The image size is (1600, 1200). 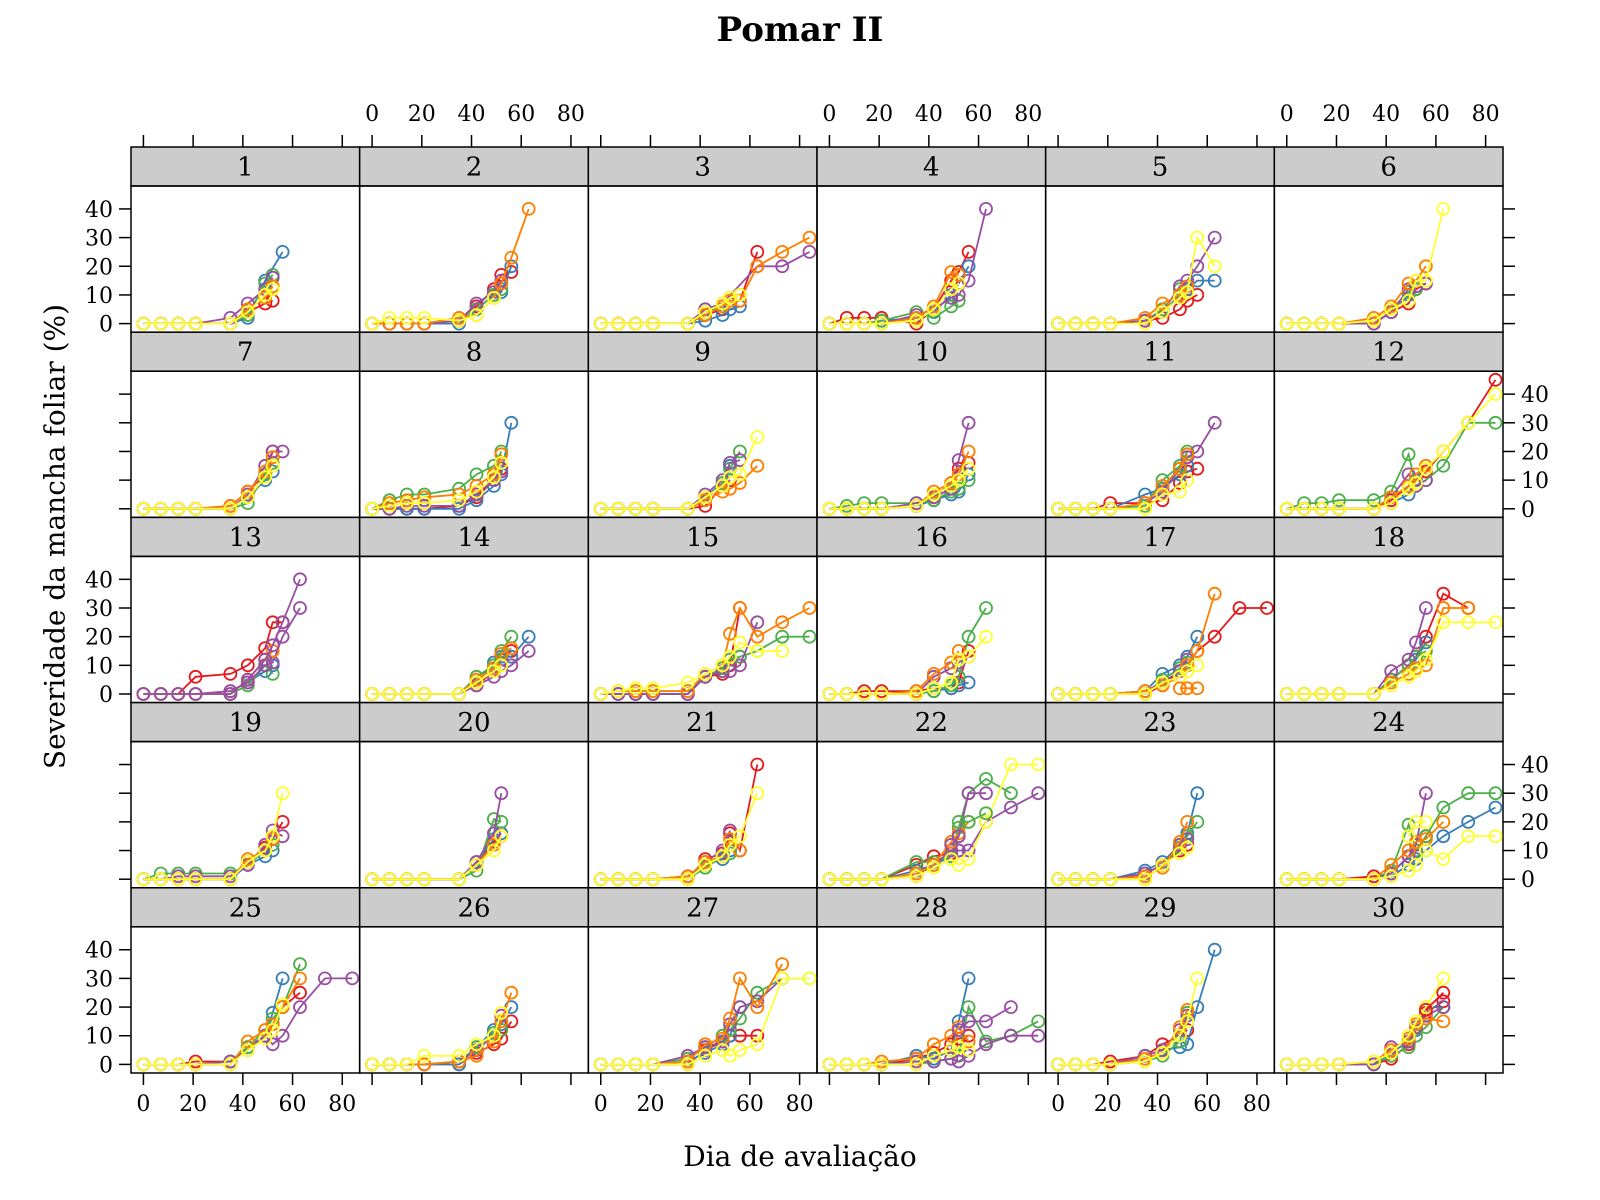 I want to click on panel-label: 6, so click(x=1388, y=168).